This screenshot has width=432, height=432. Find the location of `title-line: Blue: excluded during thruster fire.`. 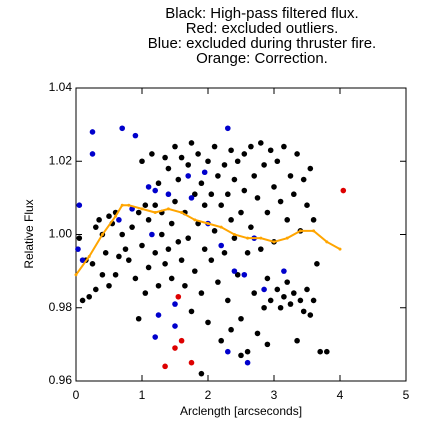

title-line: Blue: excluded during thruster fire. is located at coordinates (262, 43).